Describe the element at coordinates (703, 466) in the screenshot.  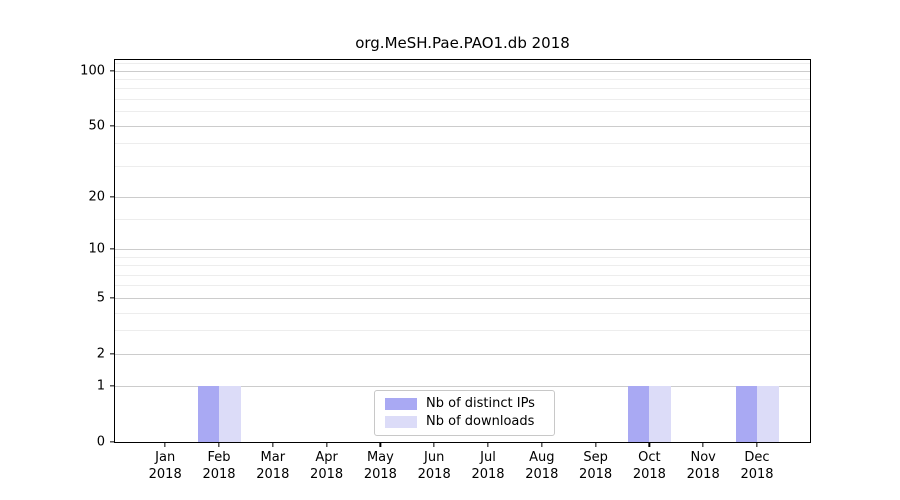
I see `x-tick-label: Nov 2018` at that location.